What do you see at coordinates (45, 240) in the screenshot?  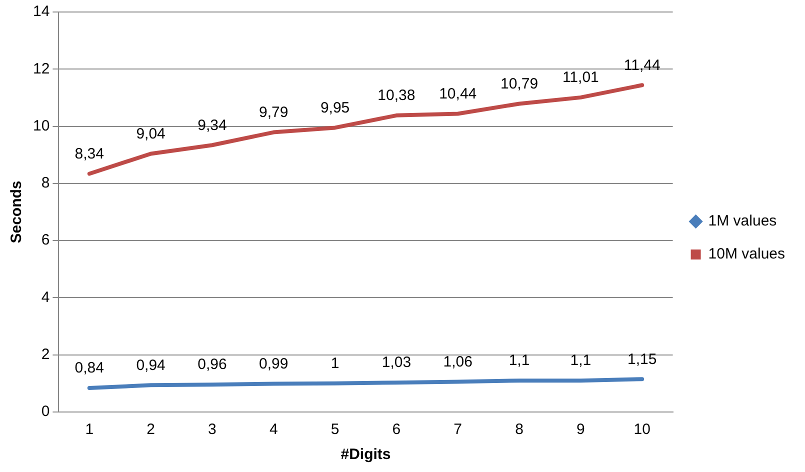 I see `y-tick-label: 6` at bounding box center [45, 240].